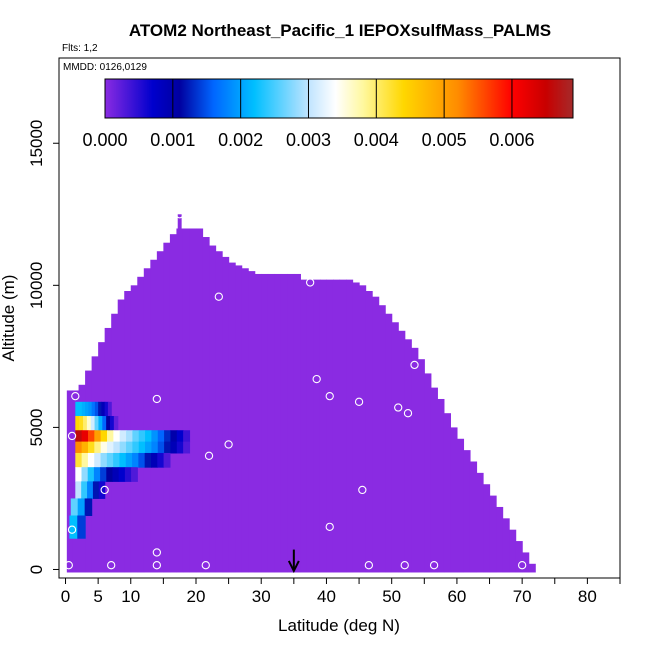 Image resolution: width=650 pixels, height=650 pixels. Describe the element at coordinates (339, 625) in the screenshot. I see `x-axis-label: Latitude (deg N)` at that location.